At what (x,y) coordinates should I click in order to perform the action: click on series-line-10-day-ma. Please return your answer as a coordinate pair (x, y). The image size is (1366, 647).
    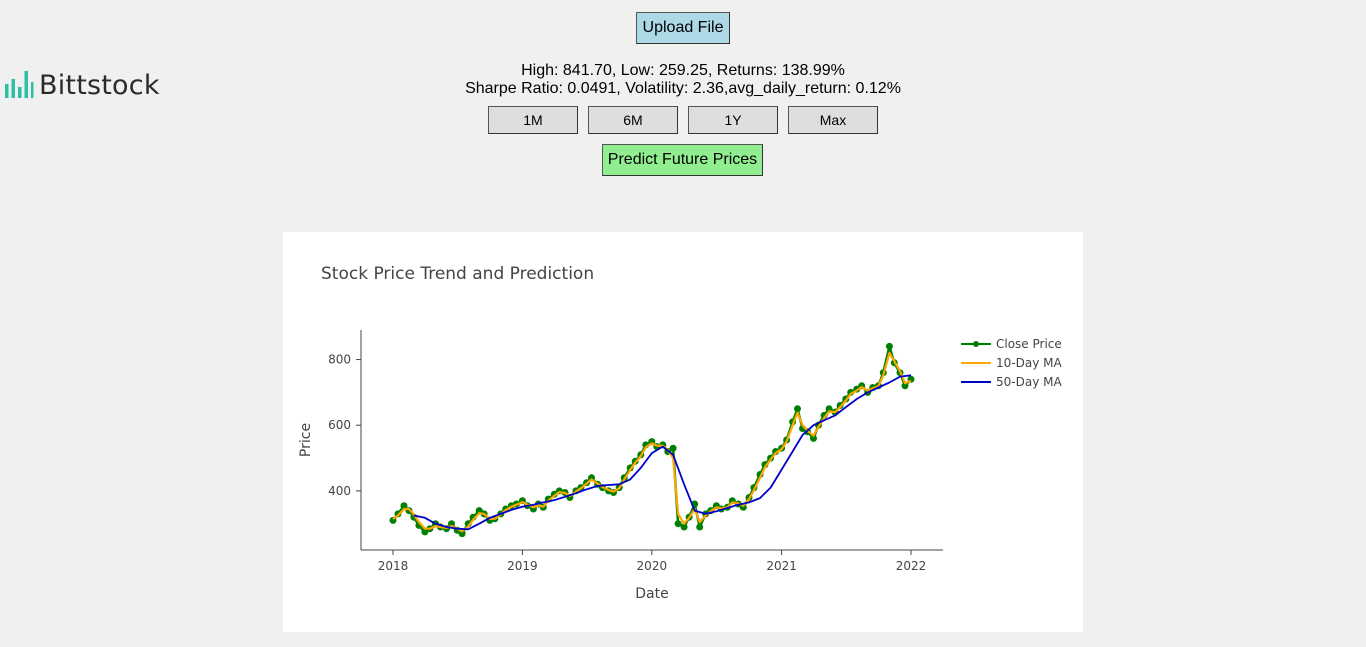
    Looking at the image, I should click on (652, 442).